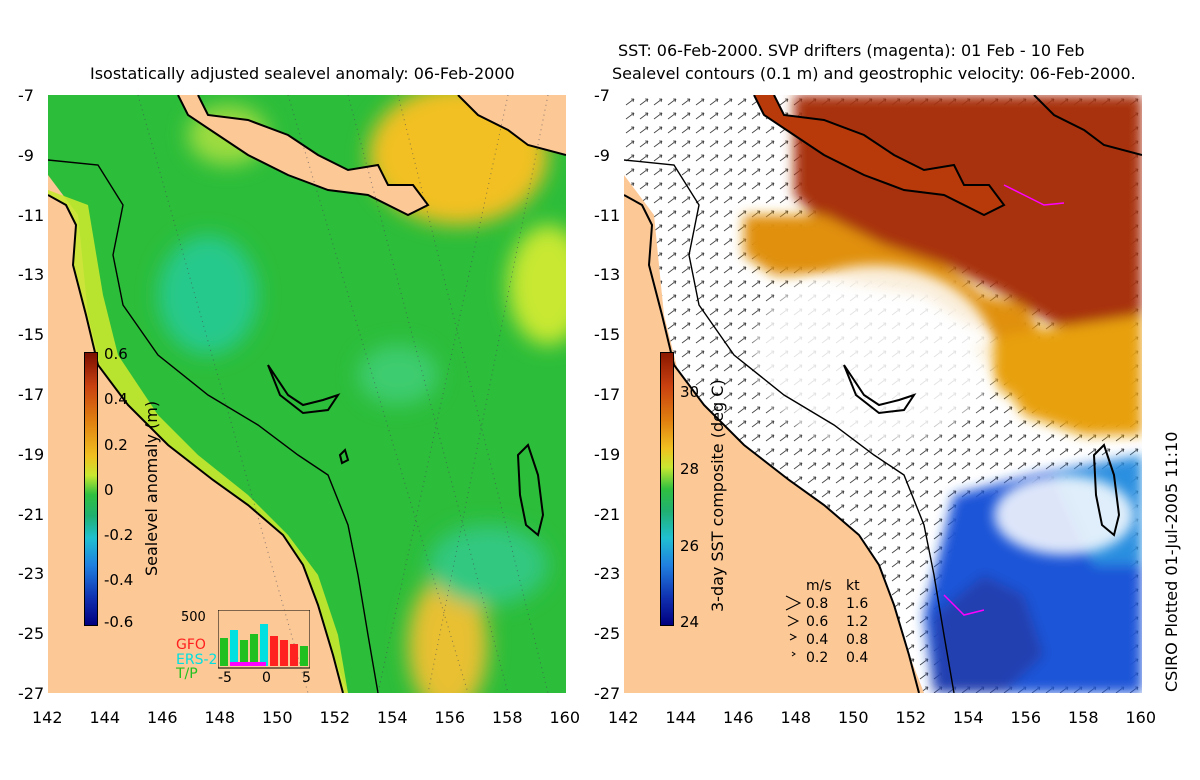  What do you see at coordinates (607, 335) in the screenshot?
I see `right-y-tick-4: -15` at bounding box center [607, 335].